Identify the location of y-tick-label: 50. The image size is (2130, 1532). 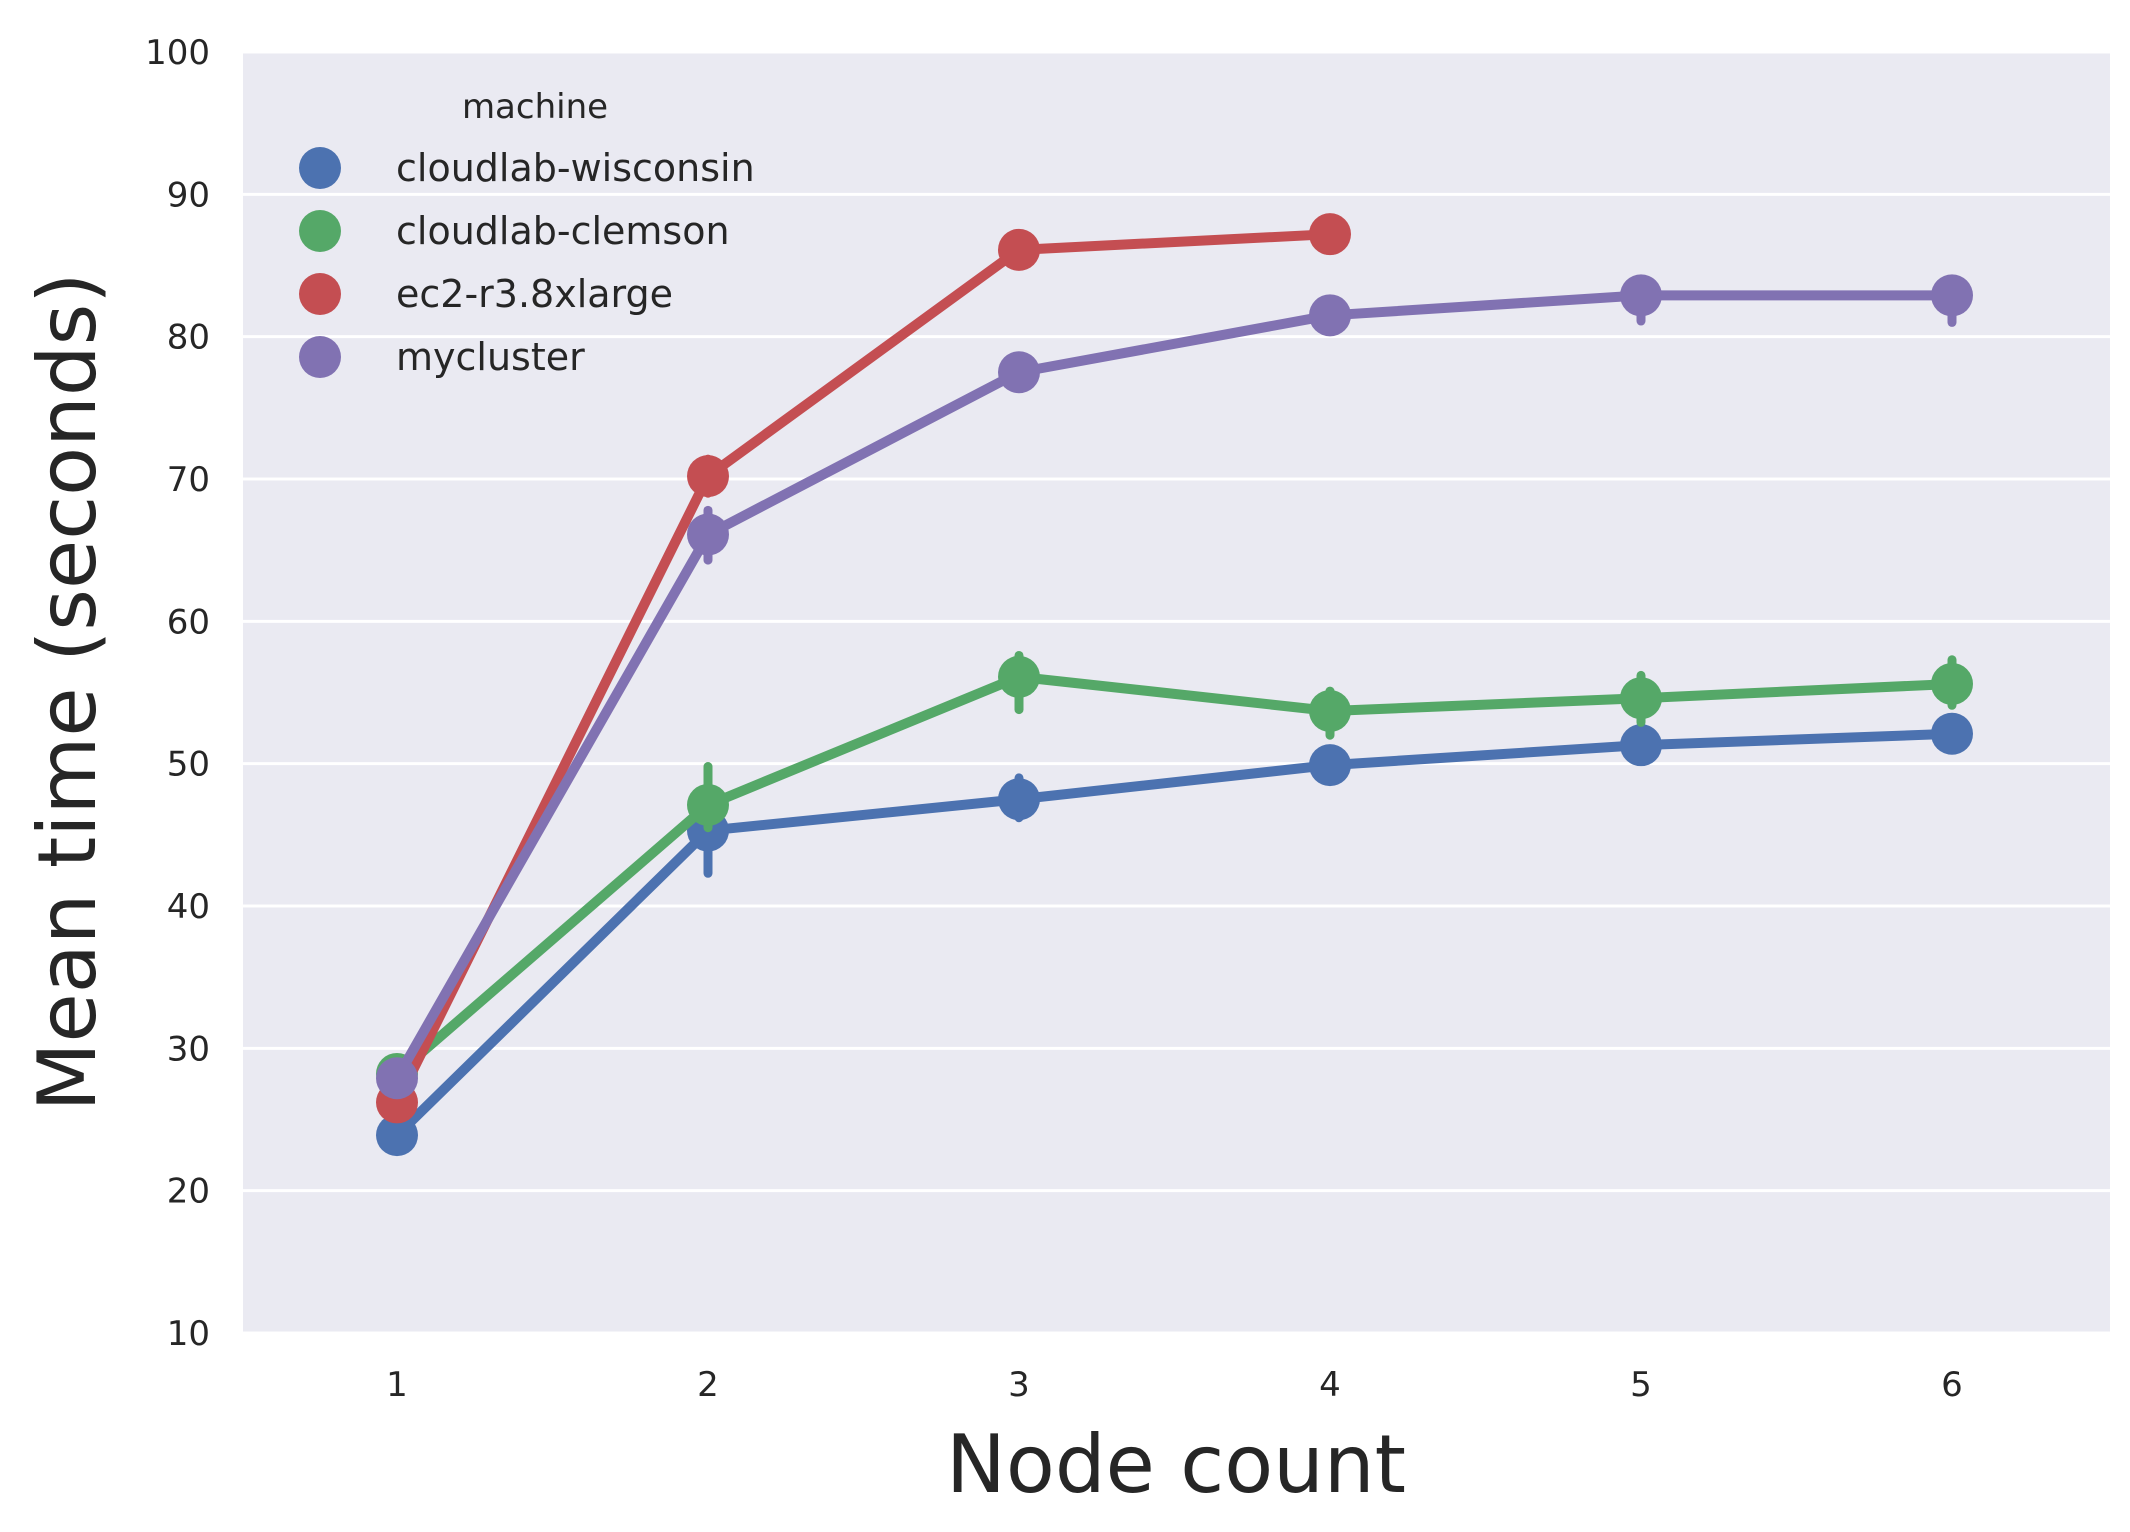
(188, 765).